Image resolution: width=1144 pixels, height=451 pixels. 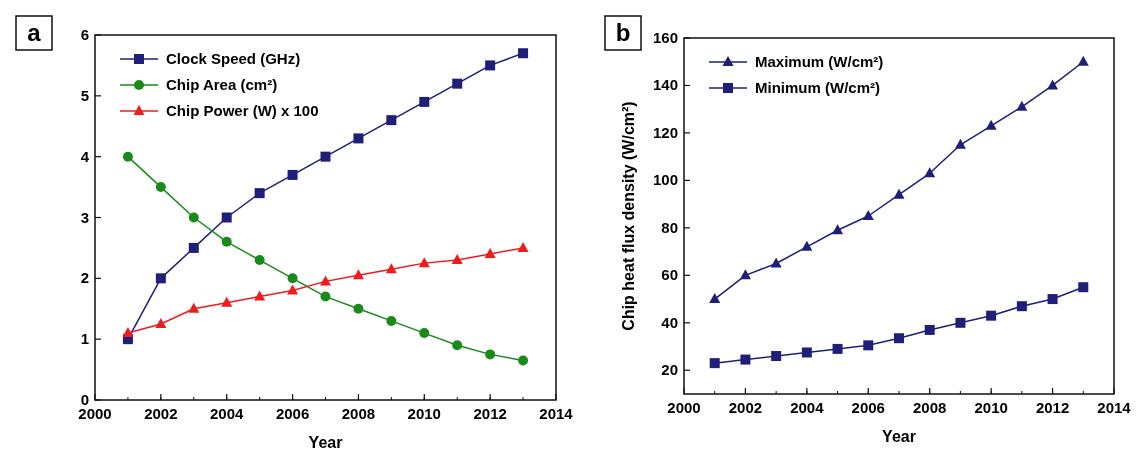 What do you see at coordinates (669, 275) in the screenshot?
I see `y-tick-label: 60` at bounding box center [669, 275].